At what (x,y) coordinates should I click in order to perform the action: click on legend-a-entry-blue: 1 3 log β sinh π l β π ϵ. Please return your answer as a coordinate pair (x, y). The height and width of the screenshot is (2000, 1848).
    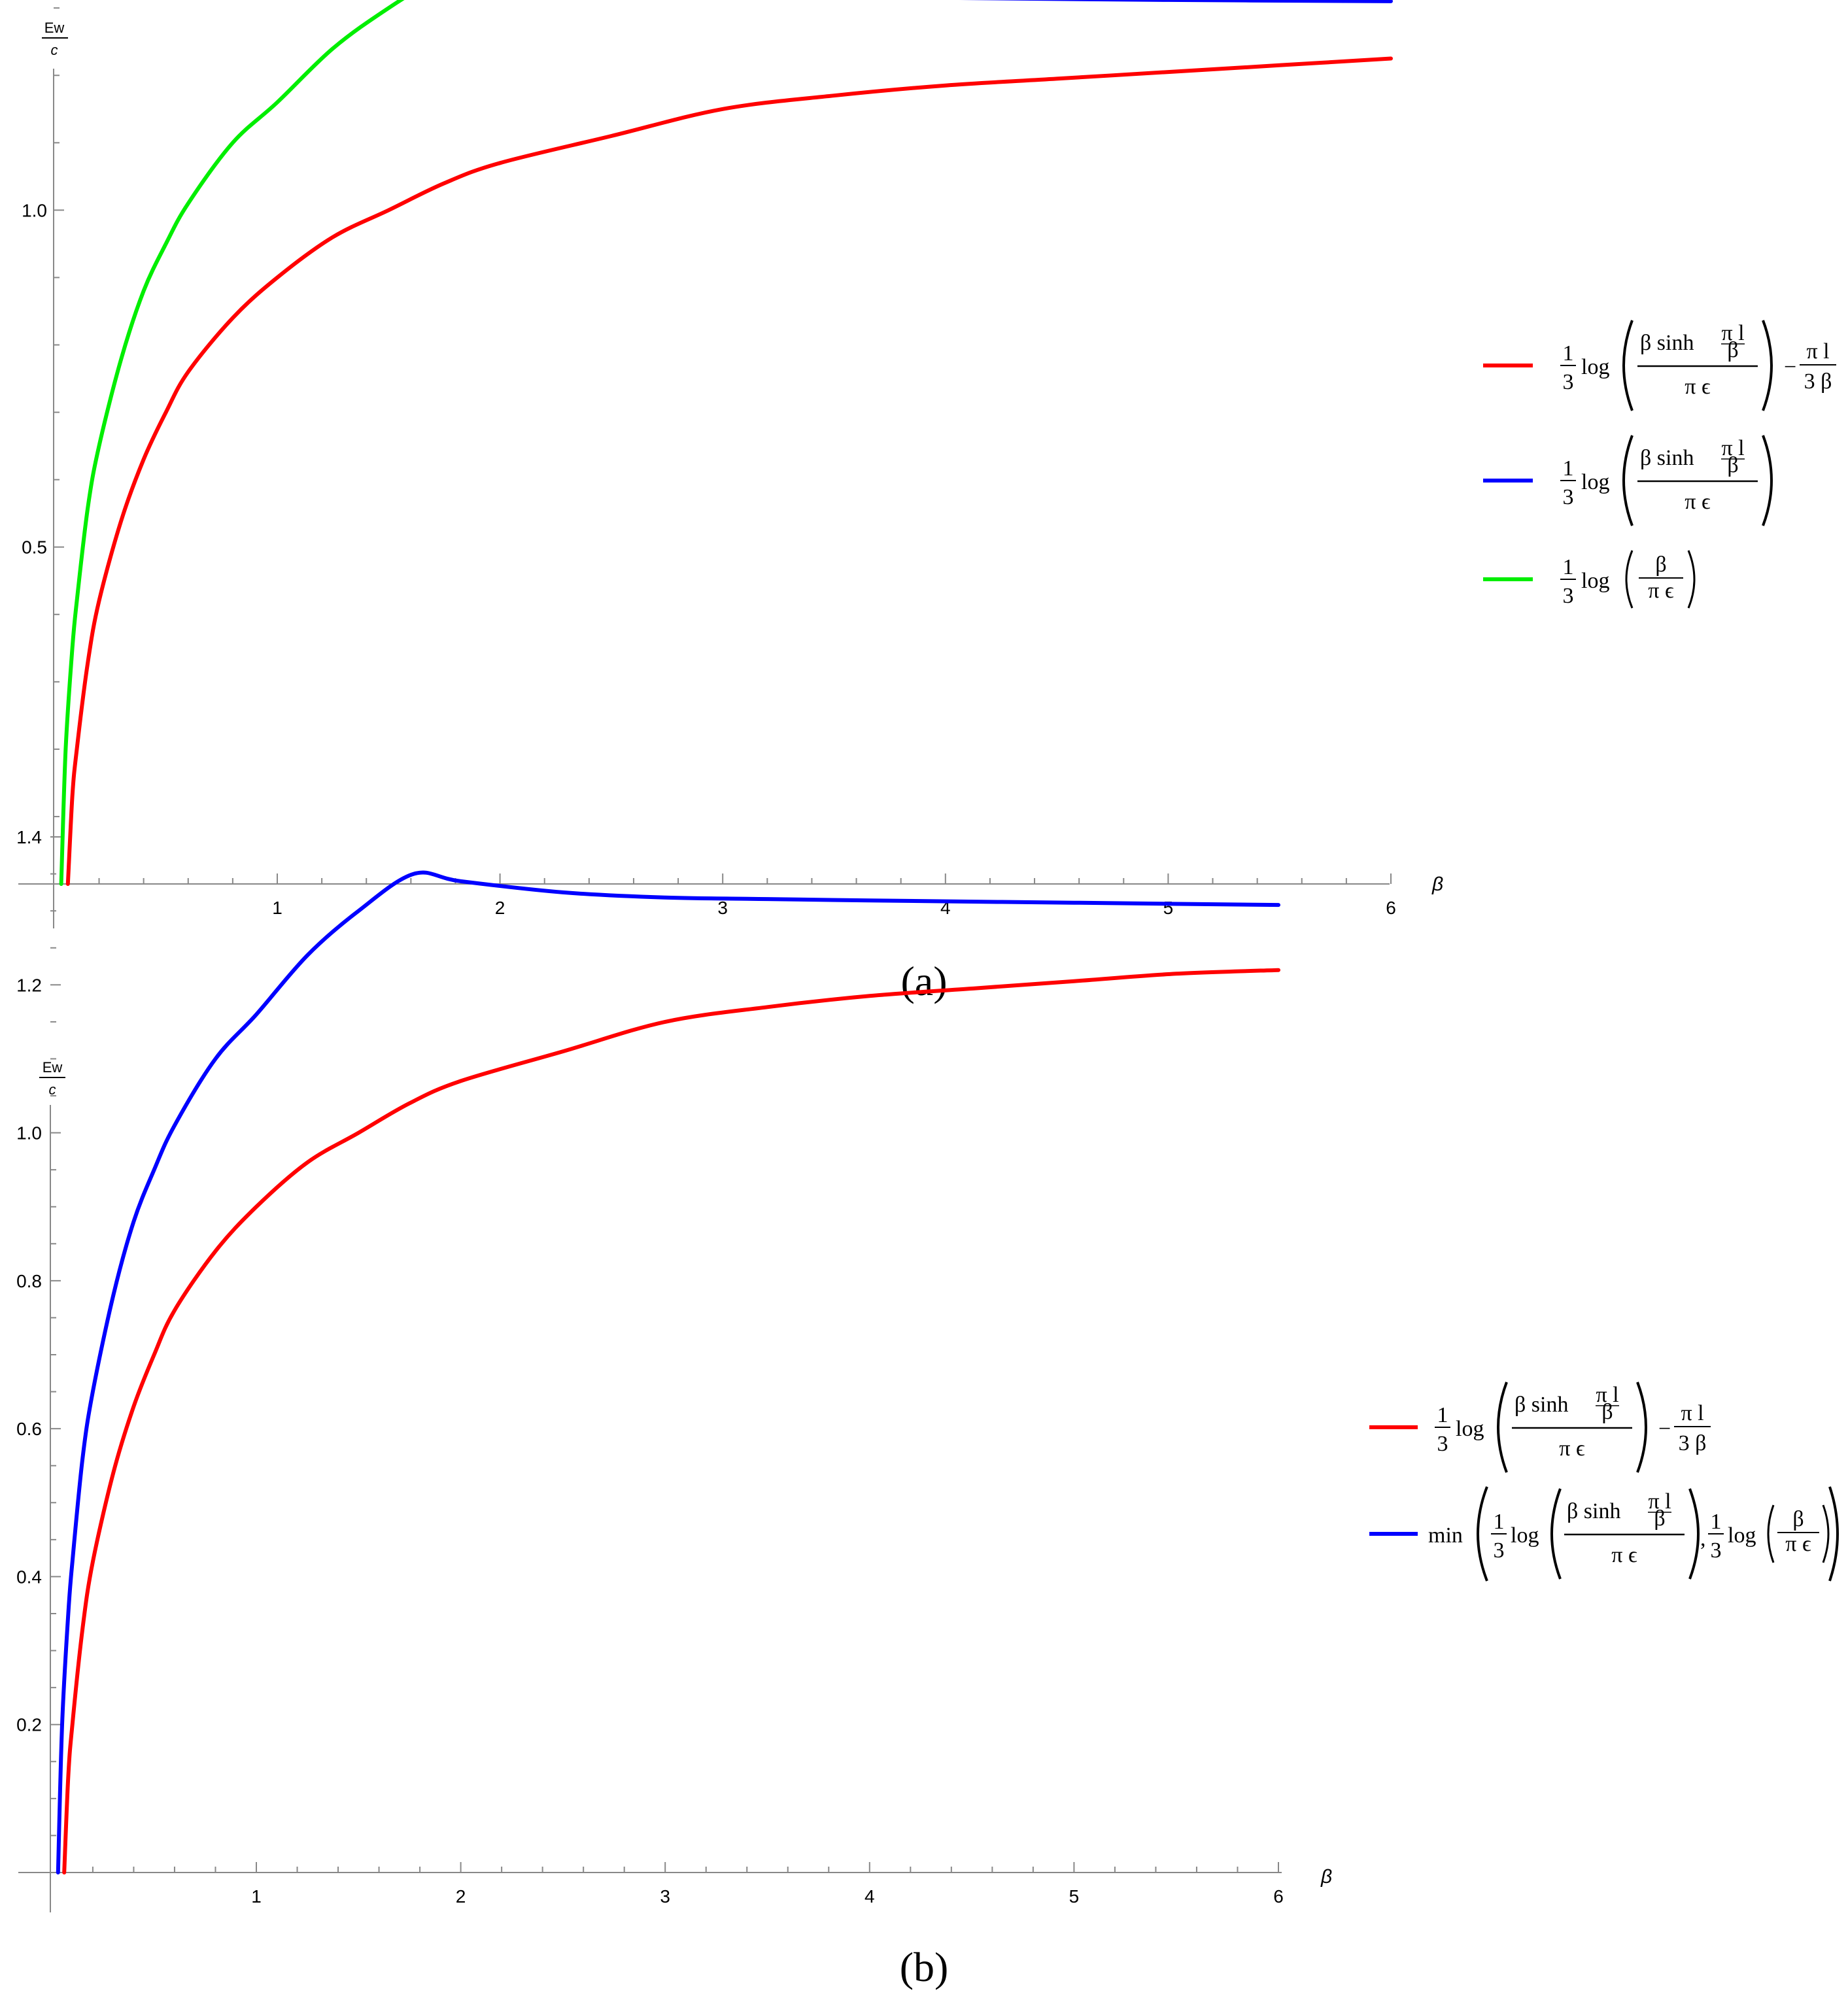
    Looking at the image, I should click on (1628, 481).